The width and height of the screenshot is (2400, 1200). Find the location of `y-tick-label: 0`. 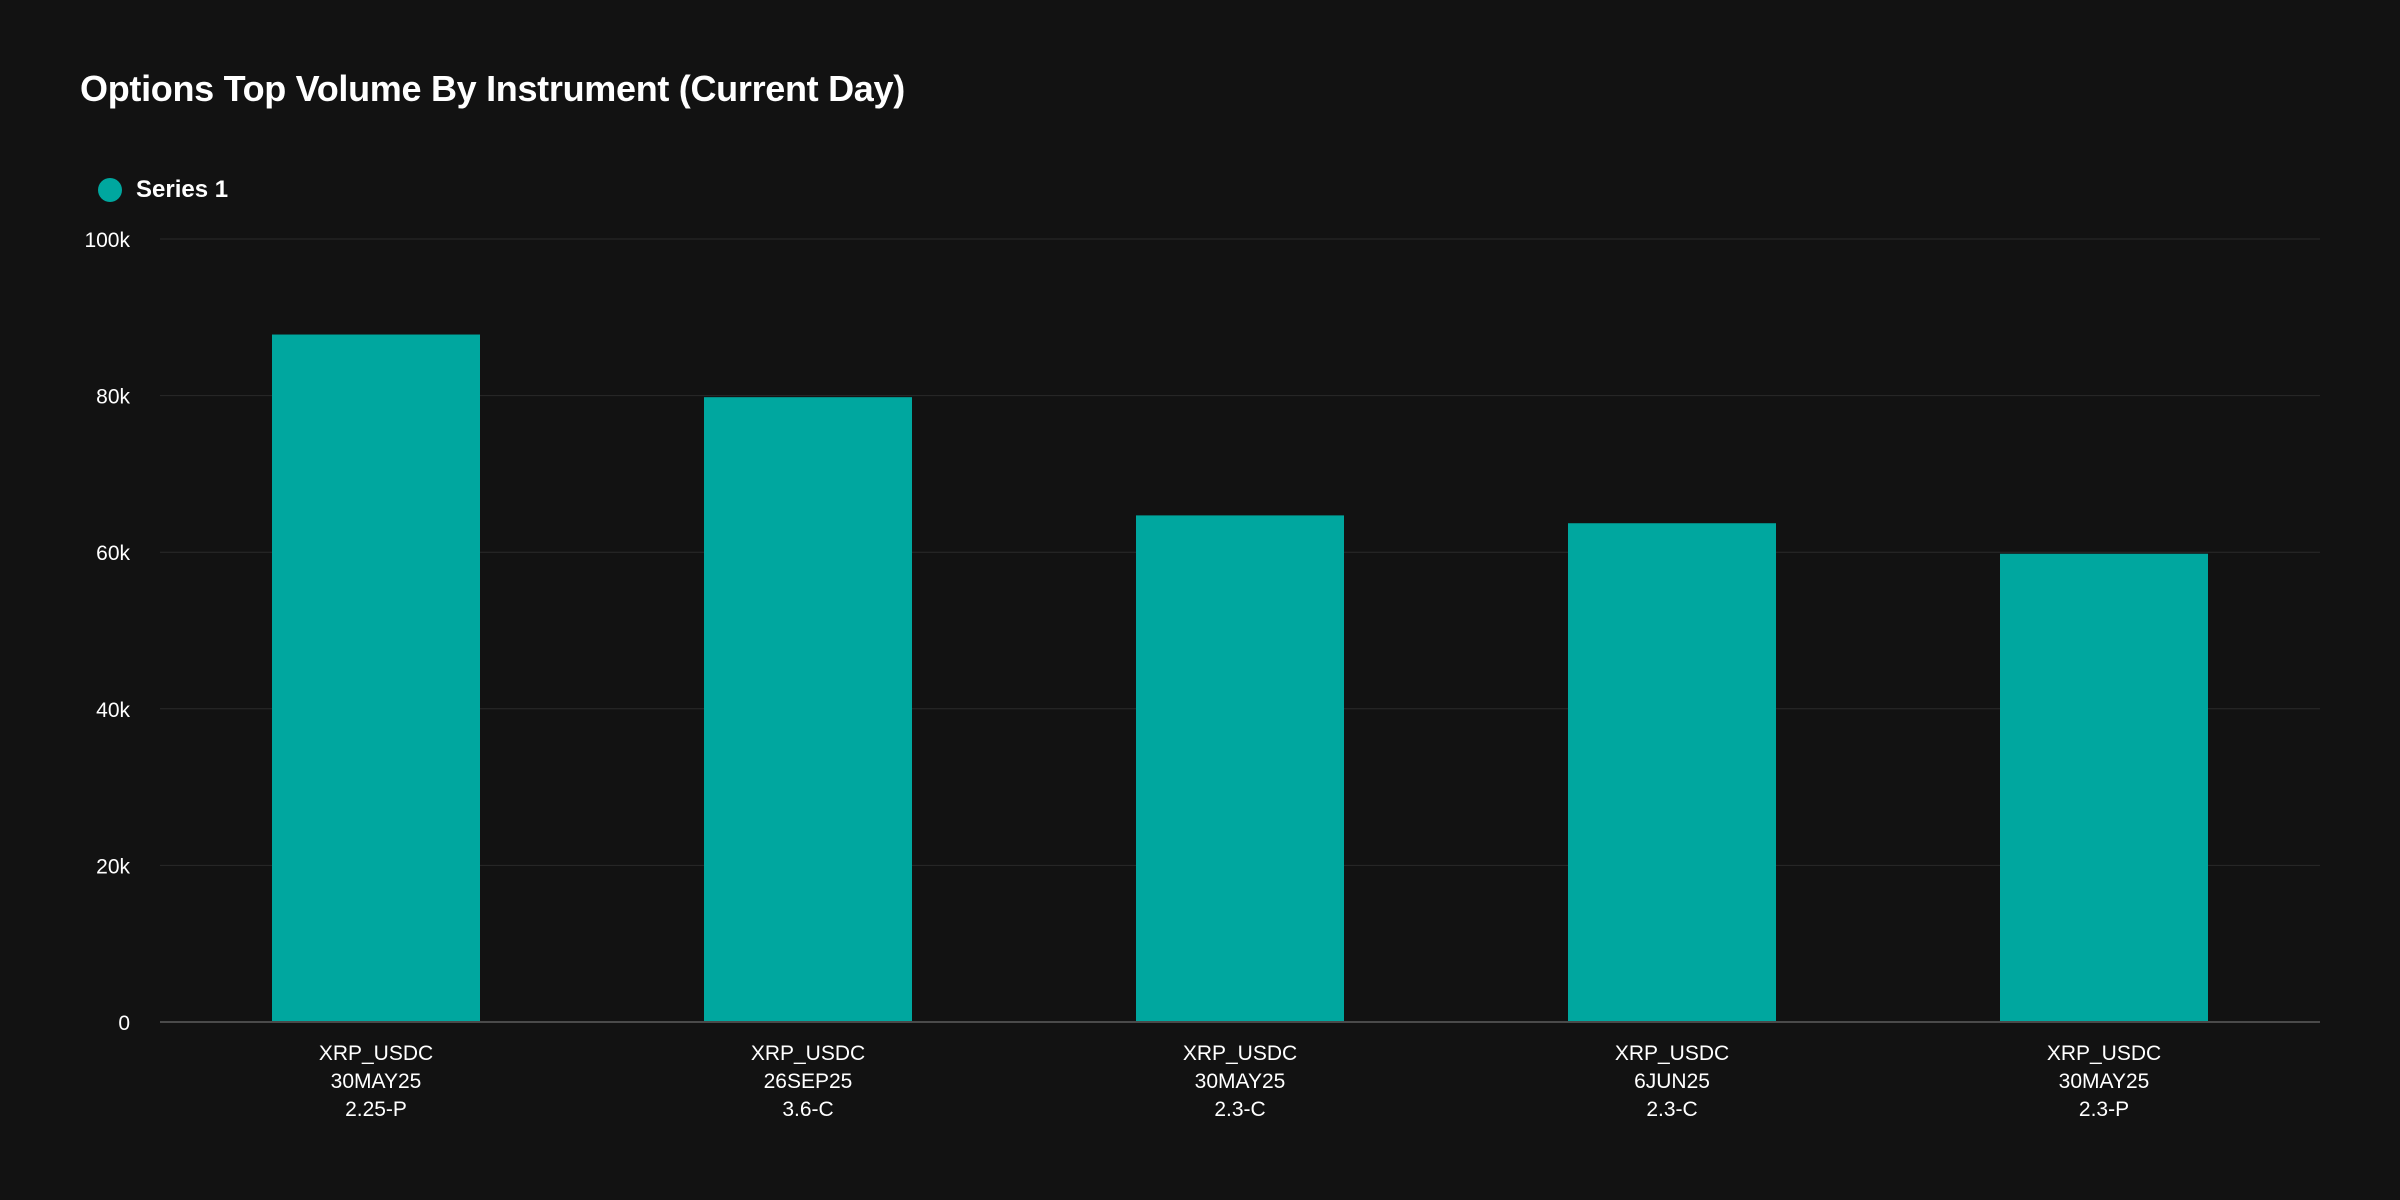

y-tick-label: 0 is located at coordinates (124, 1023).